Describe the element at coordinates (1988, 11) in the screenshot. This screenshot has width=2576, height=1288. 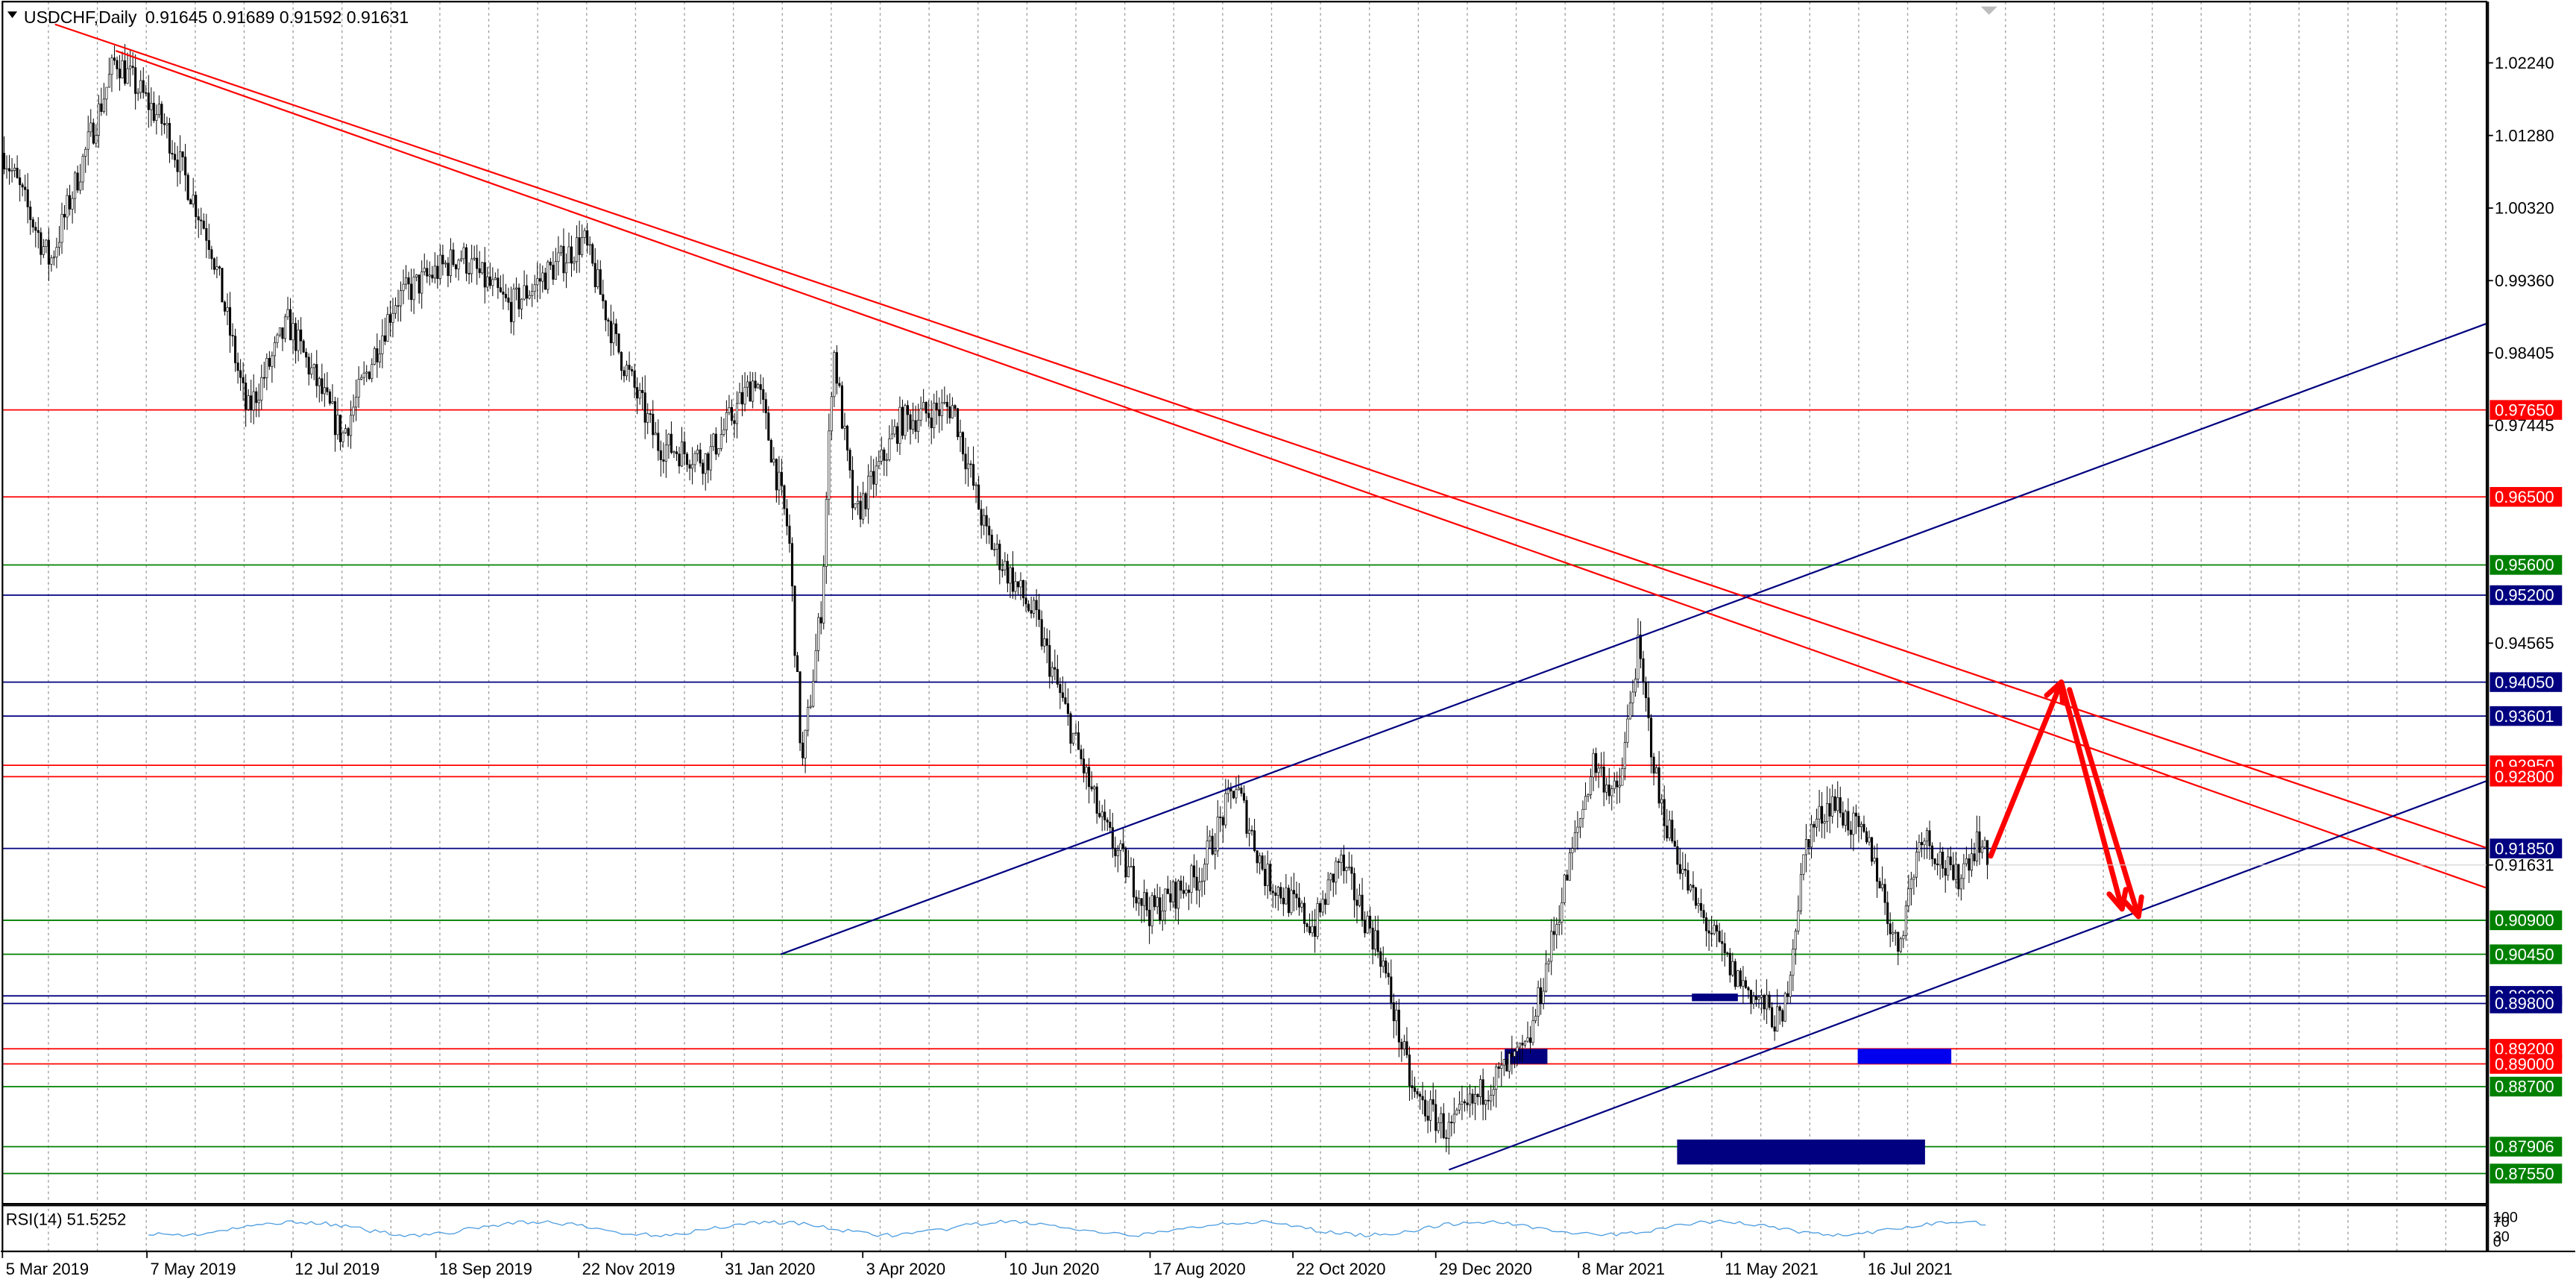
I see `chart-shift-marker` at that location.